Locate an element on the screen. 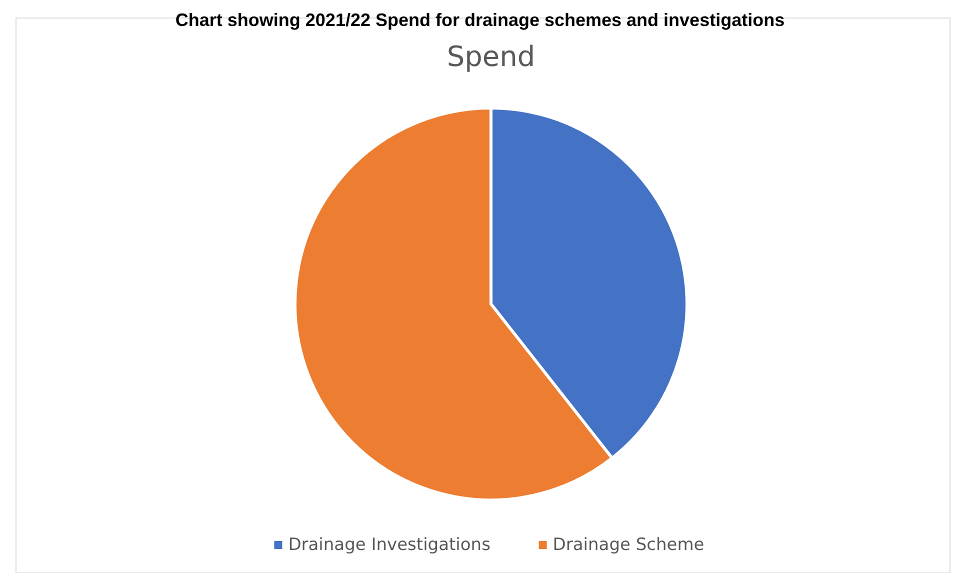 Image resolution: width=960 pixels, height=581 pixels. legend-label: Drainage Investigations is located at coordinates (389, 545).